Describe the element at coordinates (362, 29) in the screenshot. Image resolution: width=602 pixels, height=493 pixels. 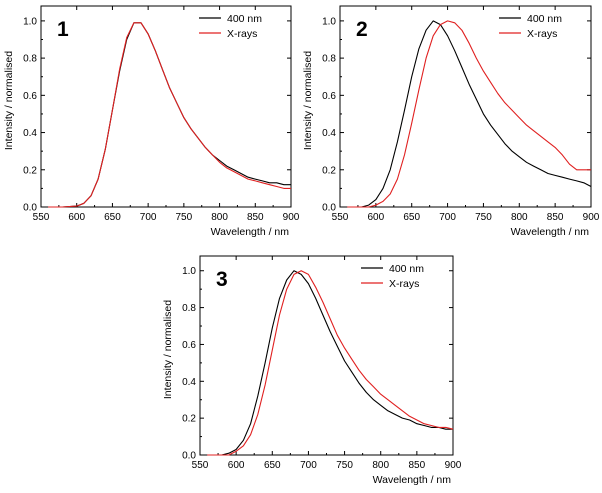
I see `panel-label: 2` at that location.